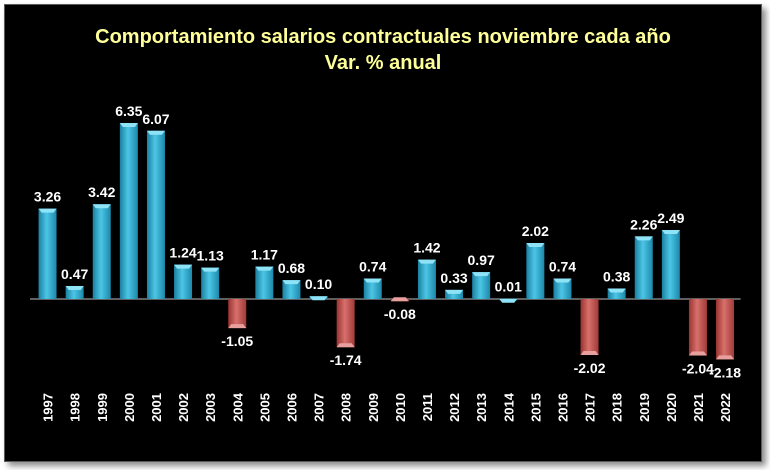 This screenshot has height=470, width=770. I want to click on x-tick-2015: 2015, so click(535, 407).